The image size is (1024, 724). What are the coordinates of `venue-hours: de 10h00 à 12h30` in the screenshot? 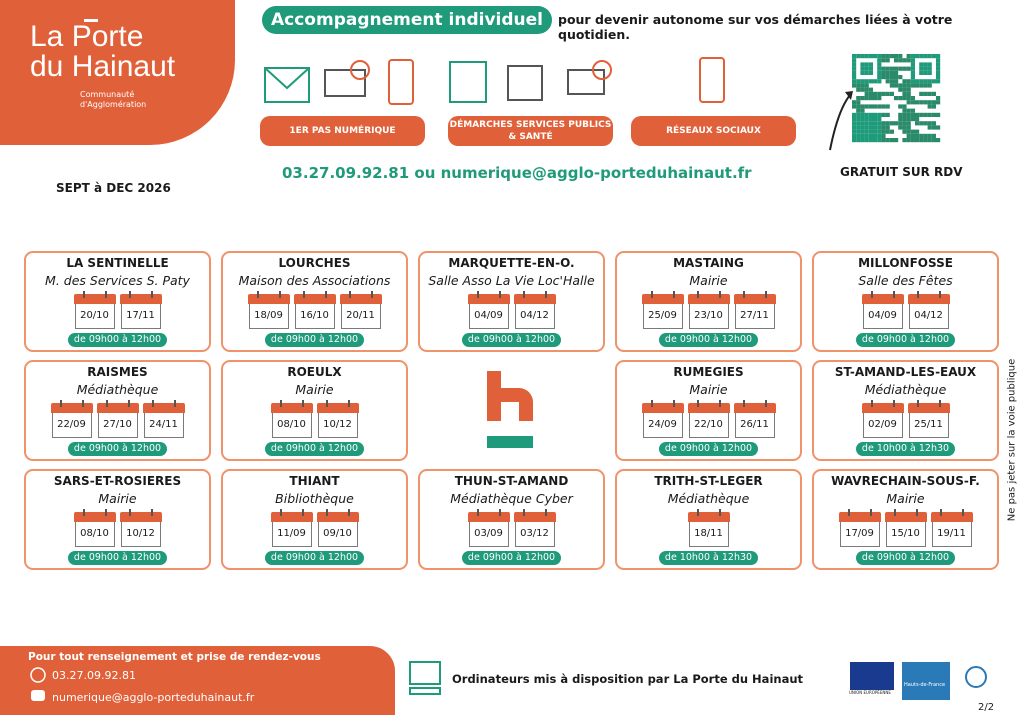 It's located at (708, 558).